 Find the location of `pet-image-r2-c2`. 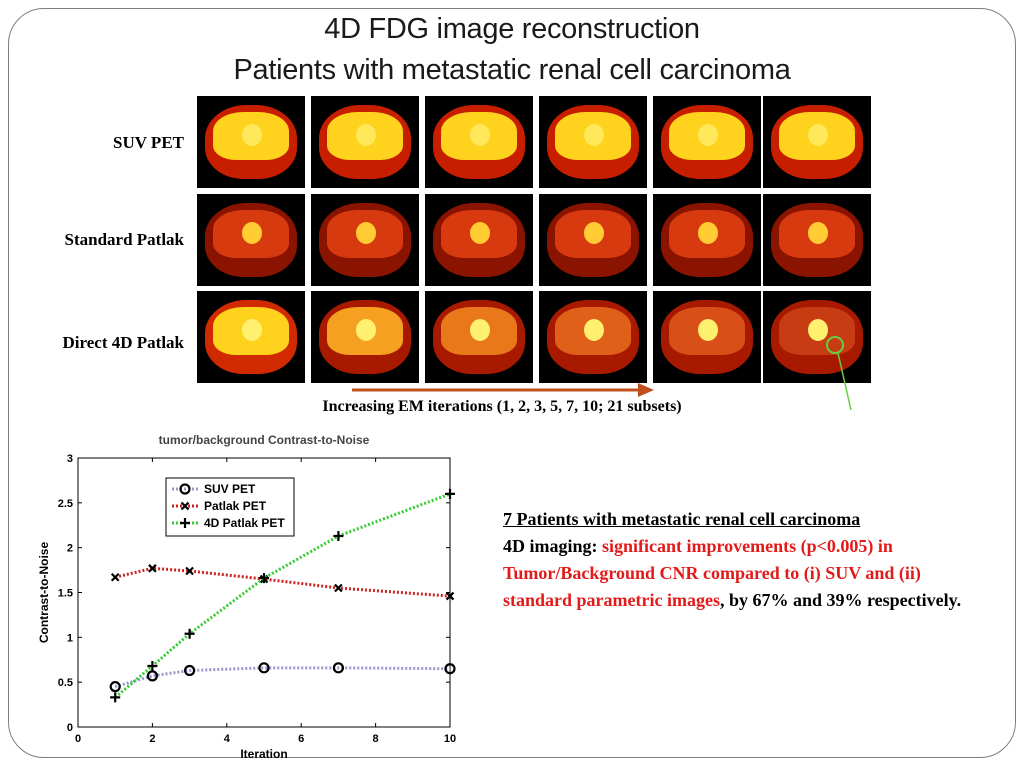

pet-image-r2-c2 is located at coordinates (365, 240).